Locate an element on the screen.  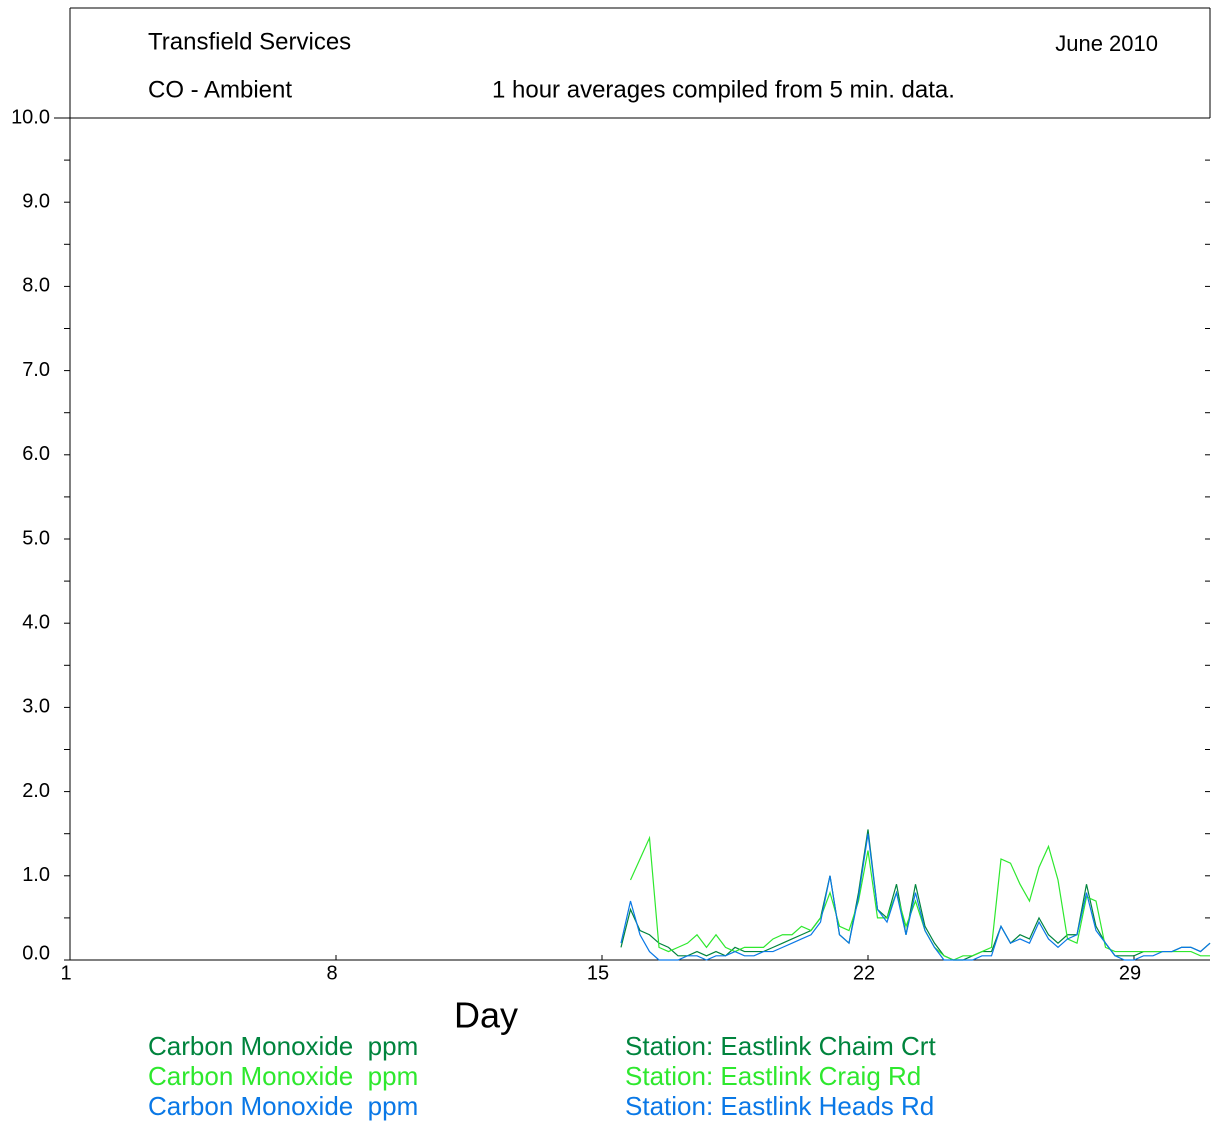
chart-title: Transfield Services is located at coordinates (249, 41).